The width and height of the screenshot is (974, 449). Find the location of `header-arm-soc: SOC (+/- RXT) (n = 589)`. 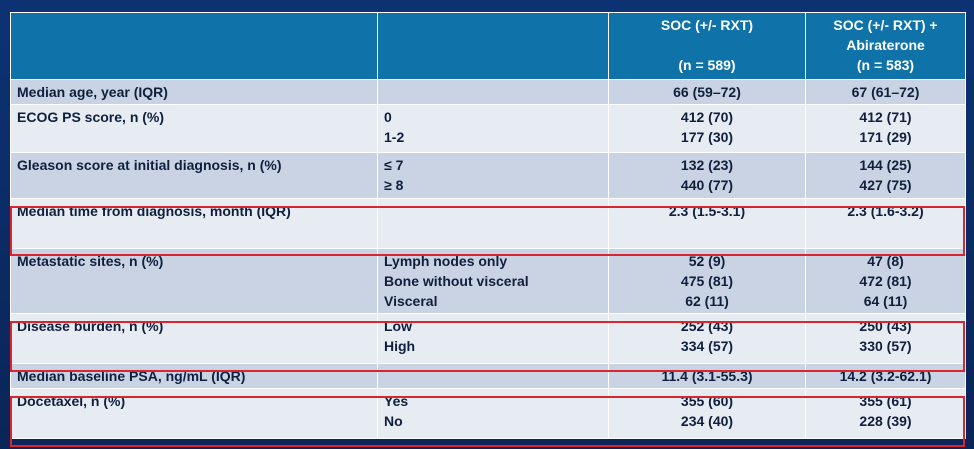

header-arm-soc: SOC (+/- RXT) (n = 589) is located at coordinates (707, 46).